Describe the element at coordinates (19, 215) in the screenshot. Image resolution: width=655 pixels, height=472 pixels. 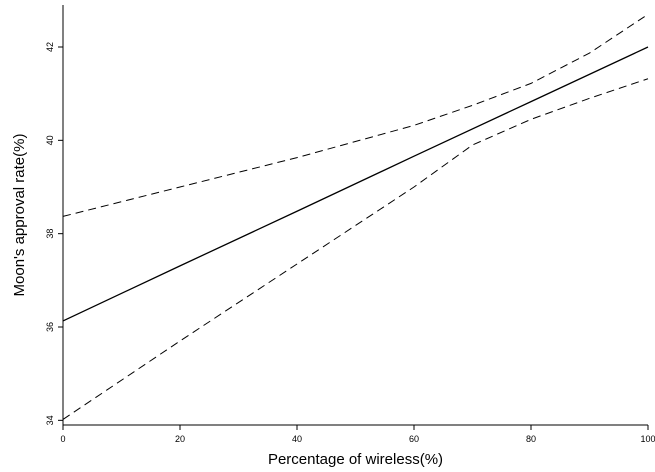
I see `y-axis-title: Moon's approval rate(%)` at that location.